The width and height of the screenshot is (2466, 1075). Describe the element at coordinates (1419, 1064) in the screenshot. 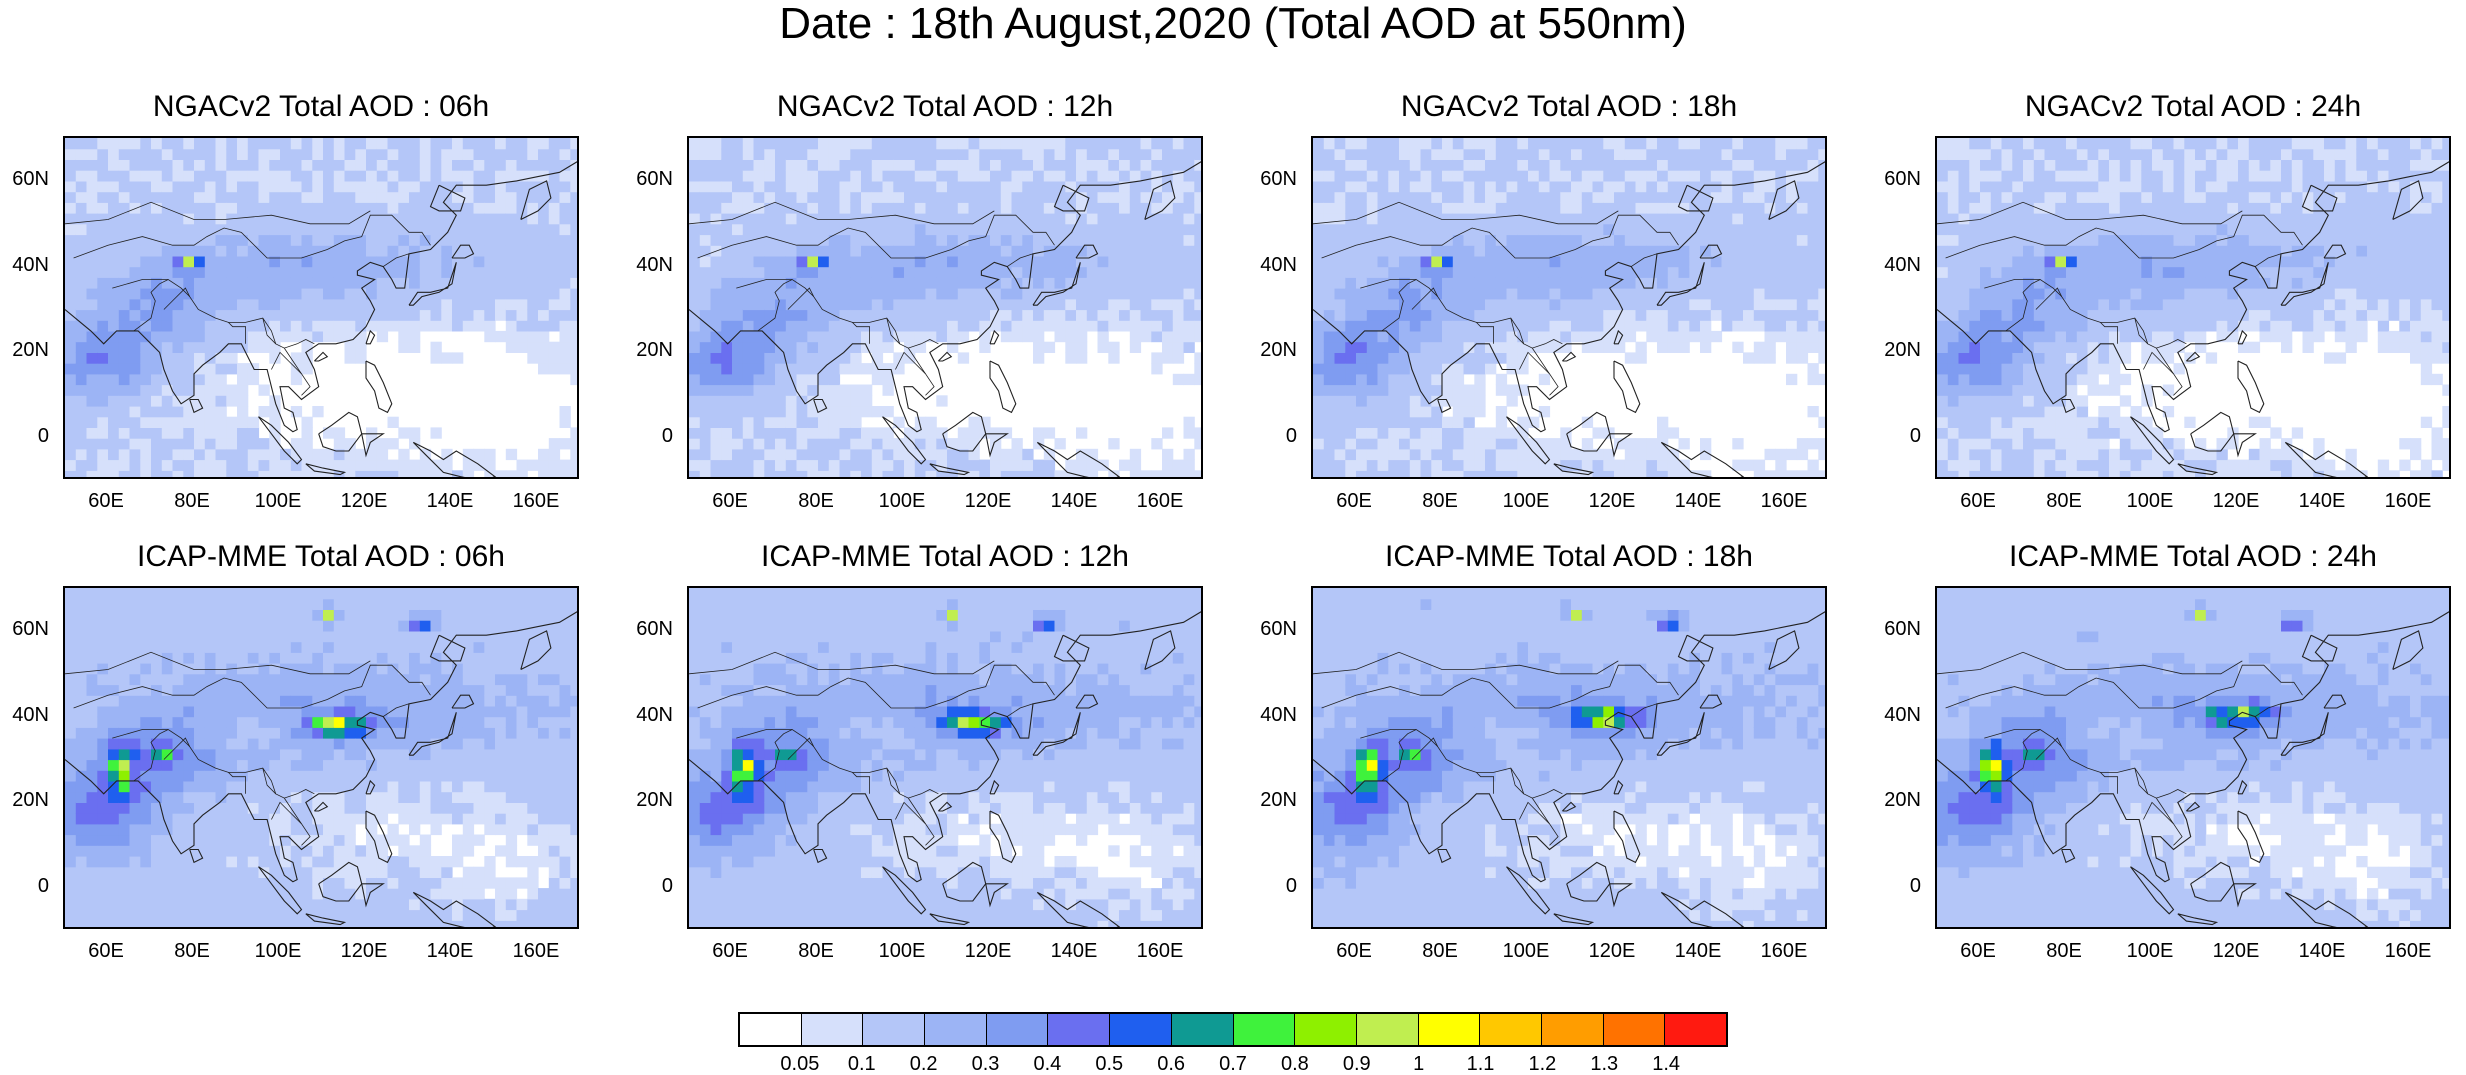

I see `colorbar-label: 1` at that location.